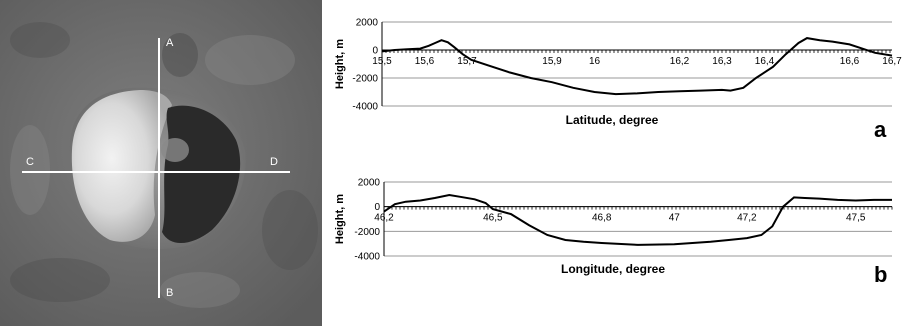 The height and width of the screenshot is (326, 908). Describe the element at coordinates (602, 218) in the screenshot. I see `xtick-label: 46,8` at that location.